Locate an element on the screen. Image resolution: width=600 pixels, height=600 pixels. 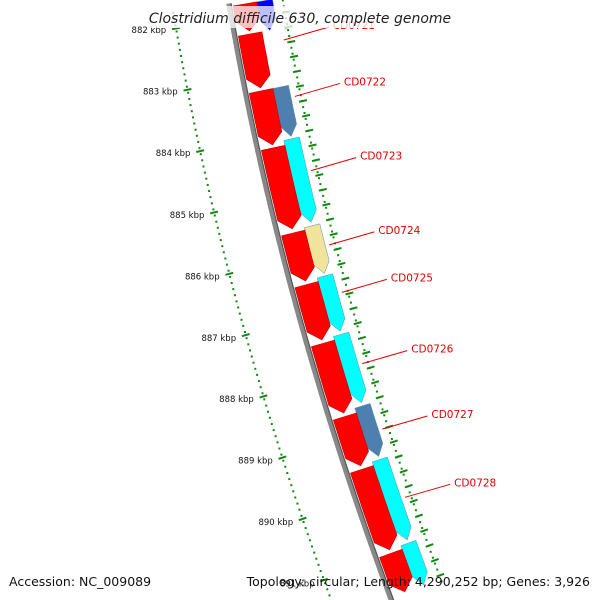
gene-label: CD0724 is located at coordinates (399, 231).